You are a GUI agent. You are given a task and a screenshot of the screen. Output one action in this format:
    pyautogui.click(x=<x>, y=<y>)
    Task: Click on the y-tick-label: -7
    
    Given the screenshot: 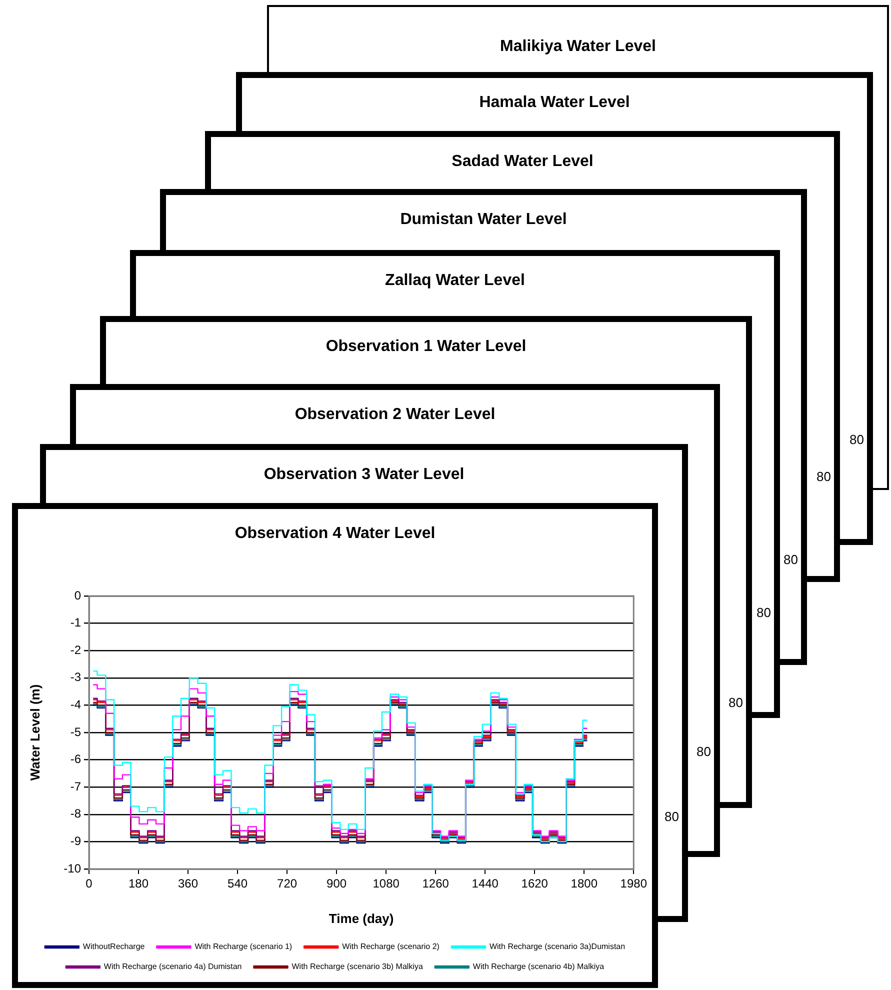 What is the action you would take?
    pyautogui.click(x=76, y=786)
    